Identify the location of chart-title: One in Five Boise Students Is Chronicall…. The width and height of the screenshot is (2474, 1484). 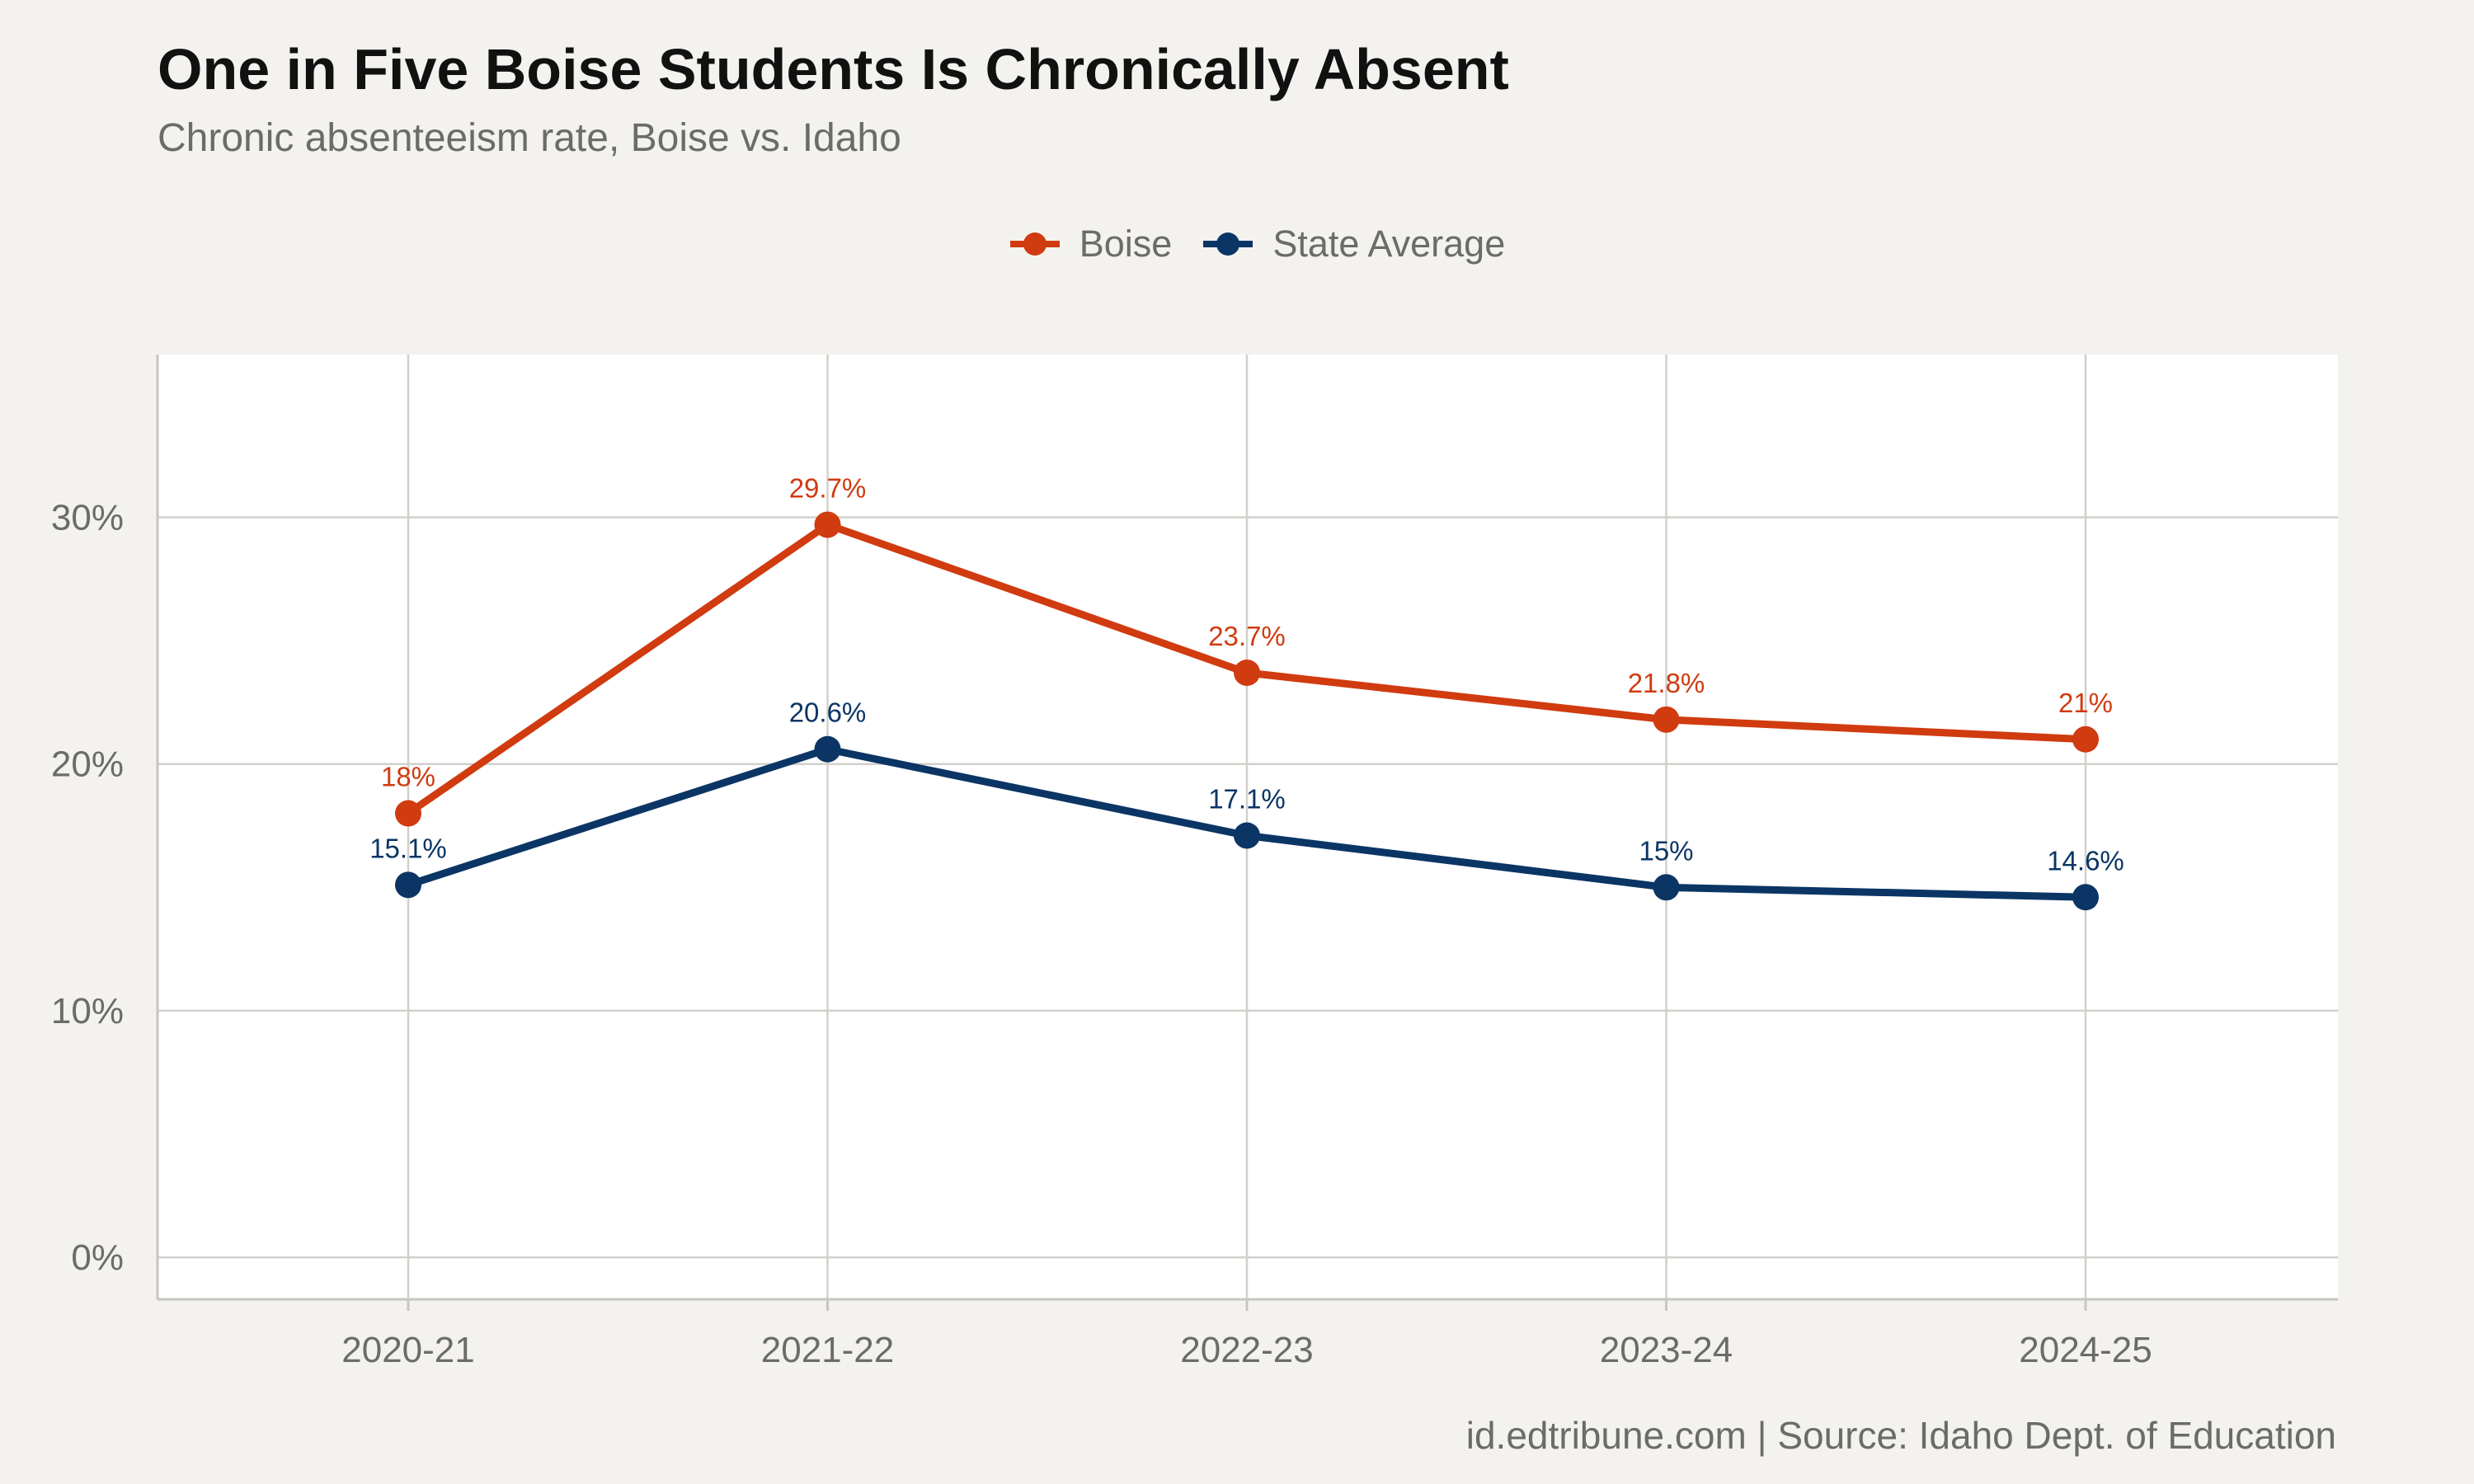
(833, 69).